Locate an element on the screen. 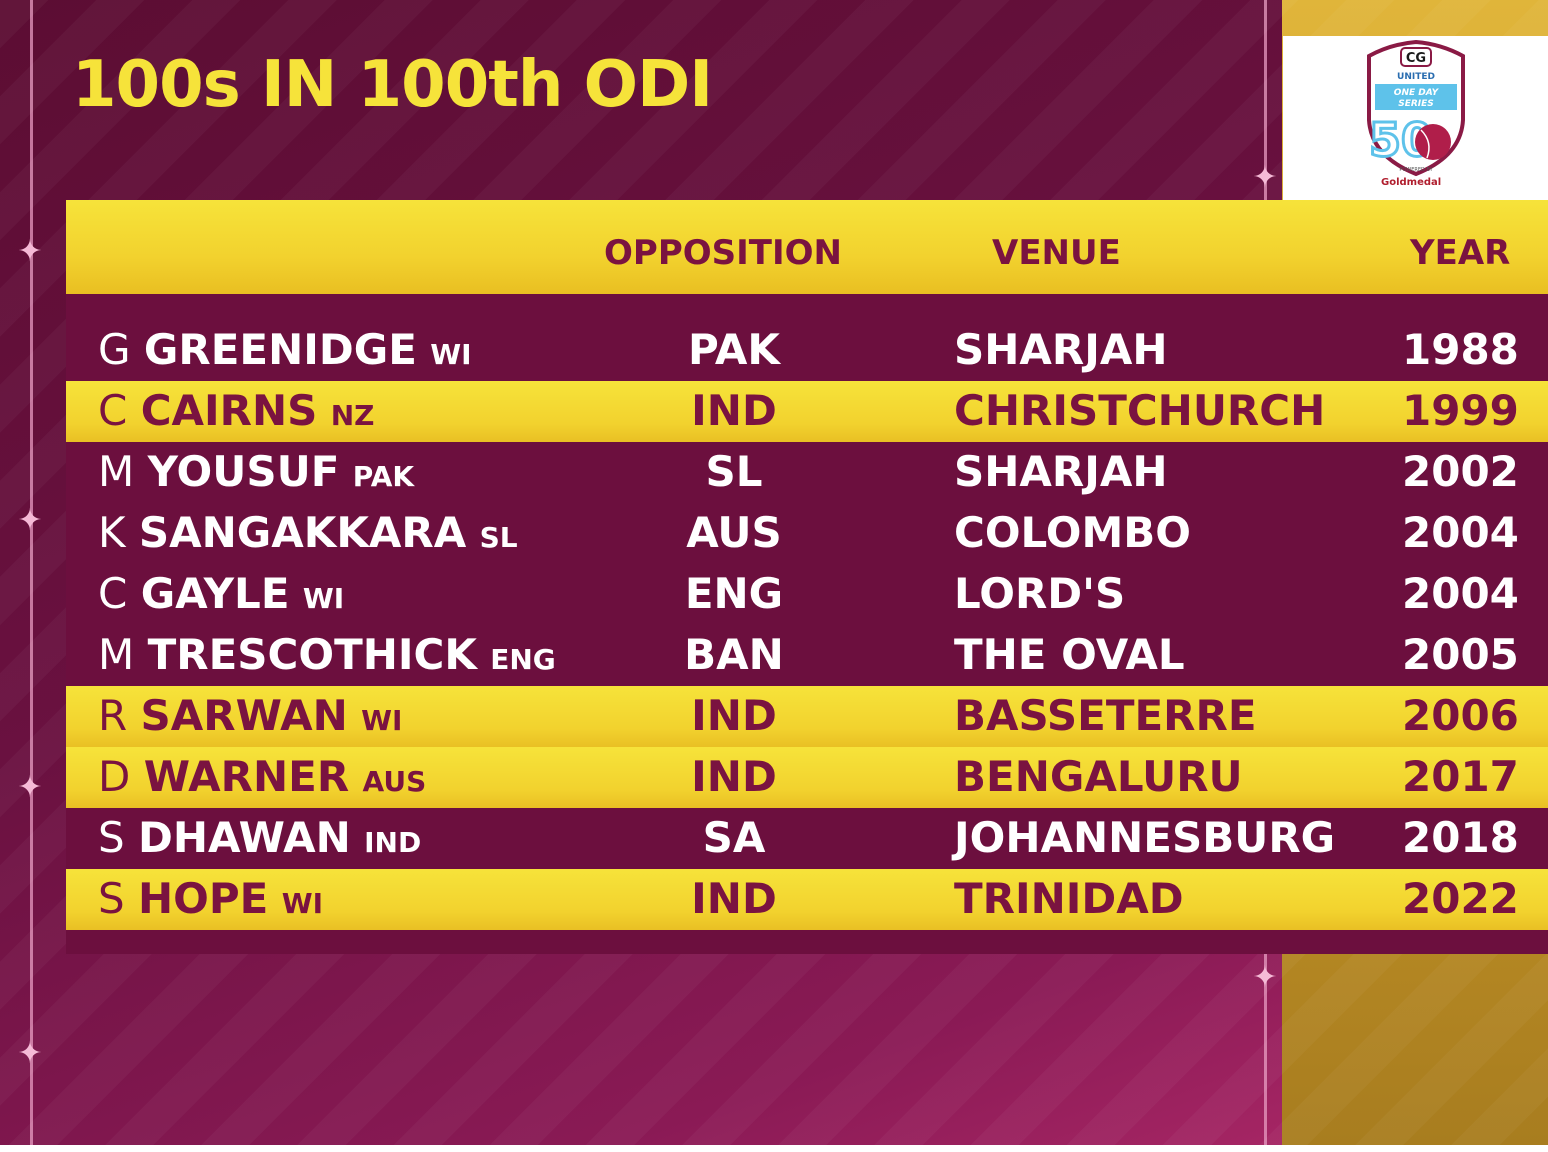  player-surname: GREENIDGE is located at coordinates (280, 349).